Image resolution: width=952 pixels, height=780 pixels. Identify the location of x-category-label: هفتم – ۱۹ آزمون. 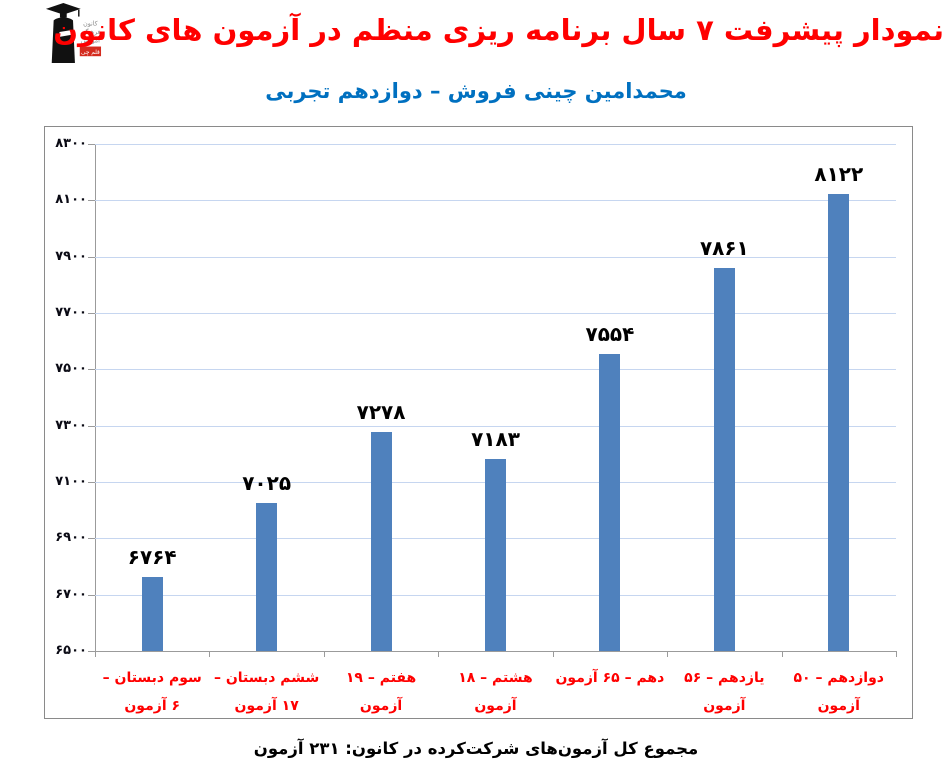
(381, 692).